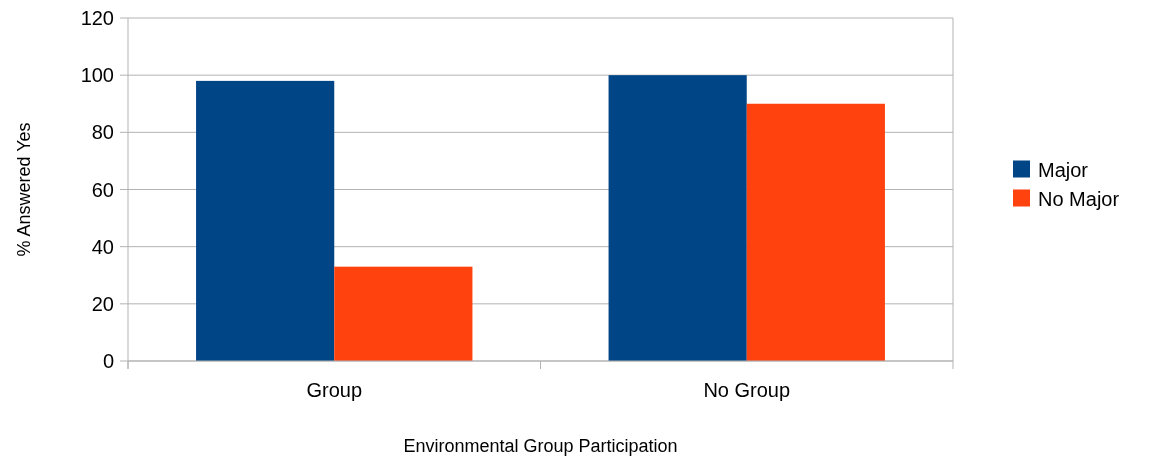 The image size is (1152, 466). Describe the element at coordinates (97, 75) in the screenshot. I see `y-tick-label: 100` at that location.